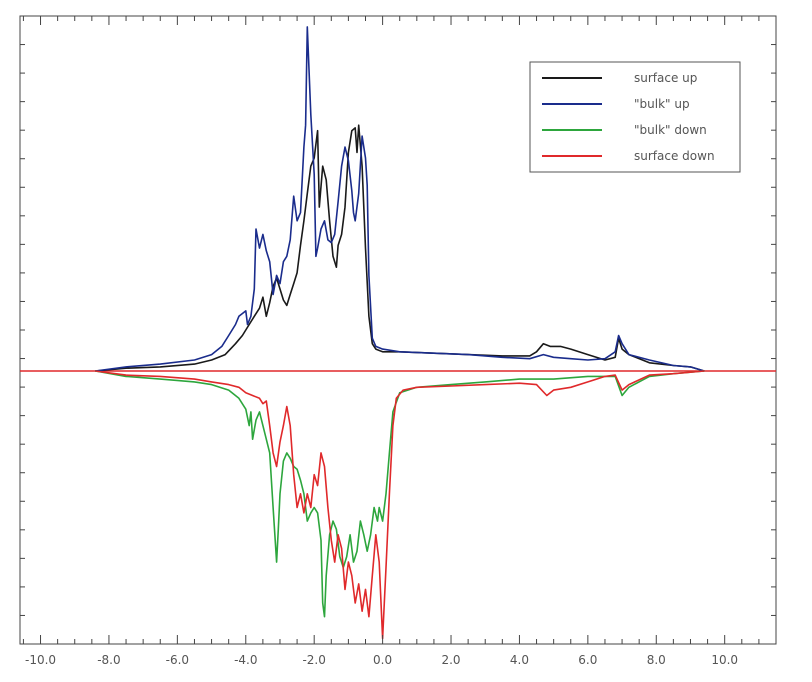 The height and width of the screenshot is (682, 812). I want to click on legend-label-1: "bulk" up, so click(662, 104).